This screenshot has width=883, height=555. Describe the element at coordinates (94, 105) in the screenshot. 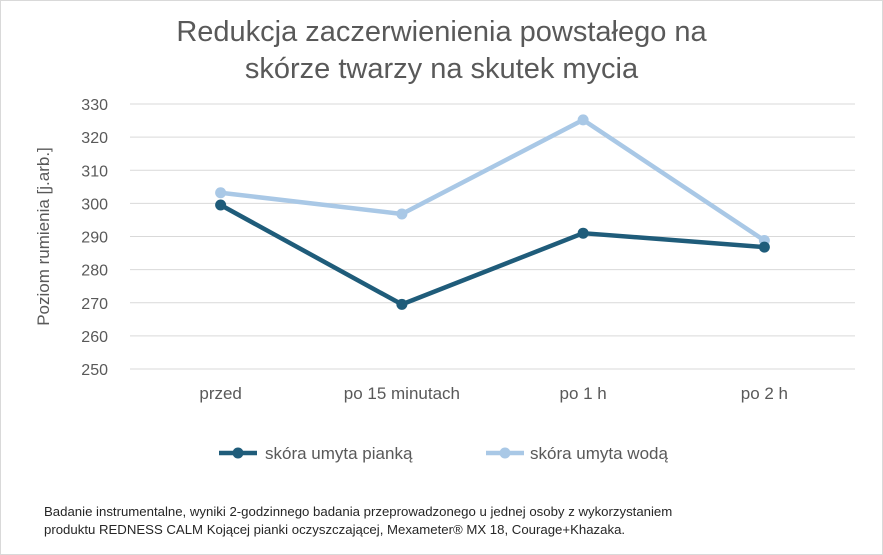

I see `y-tick-label-330: 330` at that location.